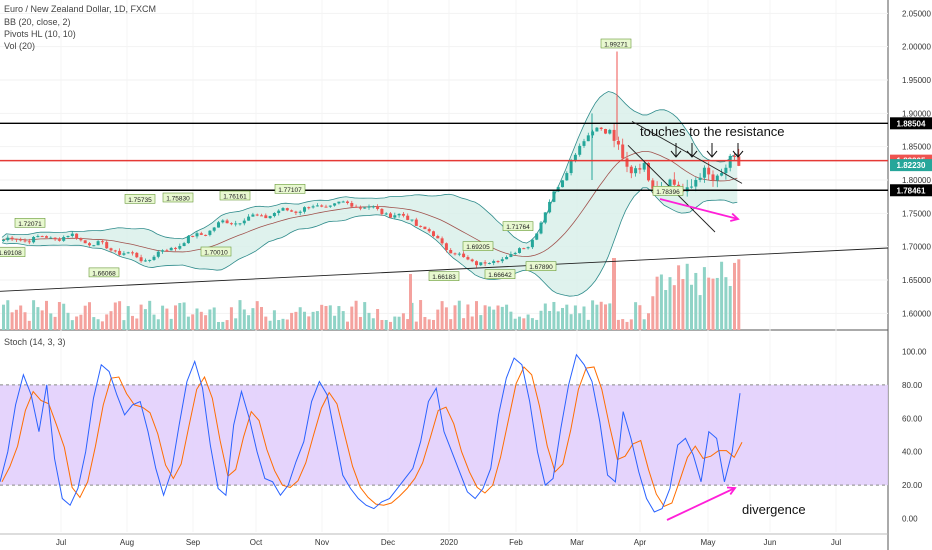 Image resolution: width=932 pixels, height=550 pixels. What do you see at coordinates (444, 269) in the screenshot?
I see `trendline-support` at bounding box center [444, 269].